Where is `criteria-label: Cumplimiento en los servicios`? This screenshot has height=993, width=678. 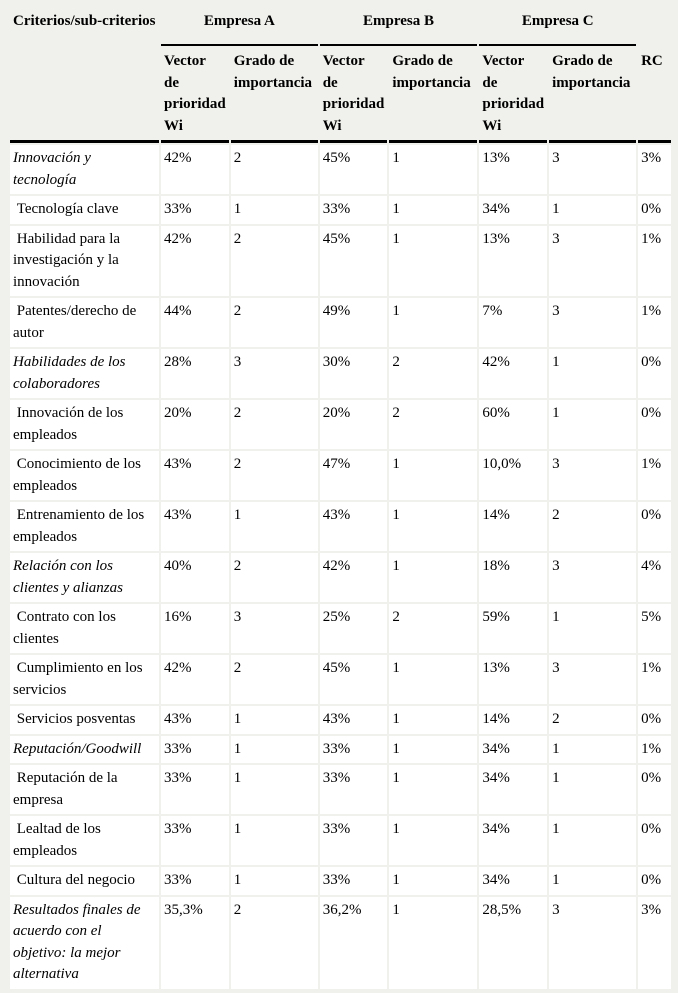
criteria-label: Cumplimiento en los servicios is located at coordinates (84, 679).